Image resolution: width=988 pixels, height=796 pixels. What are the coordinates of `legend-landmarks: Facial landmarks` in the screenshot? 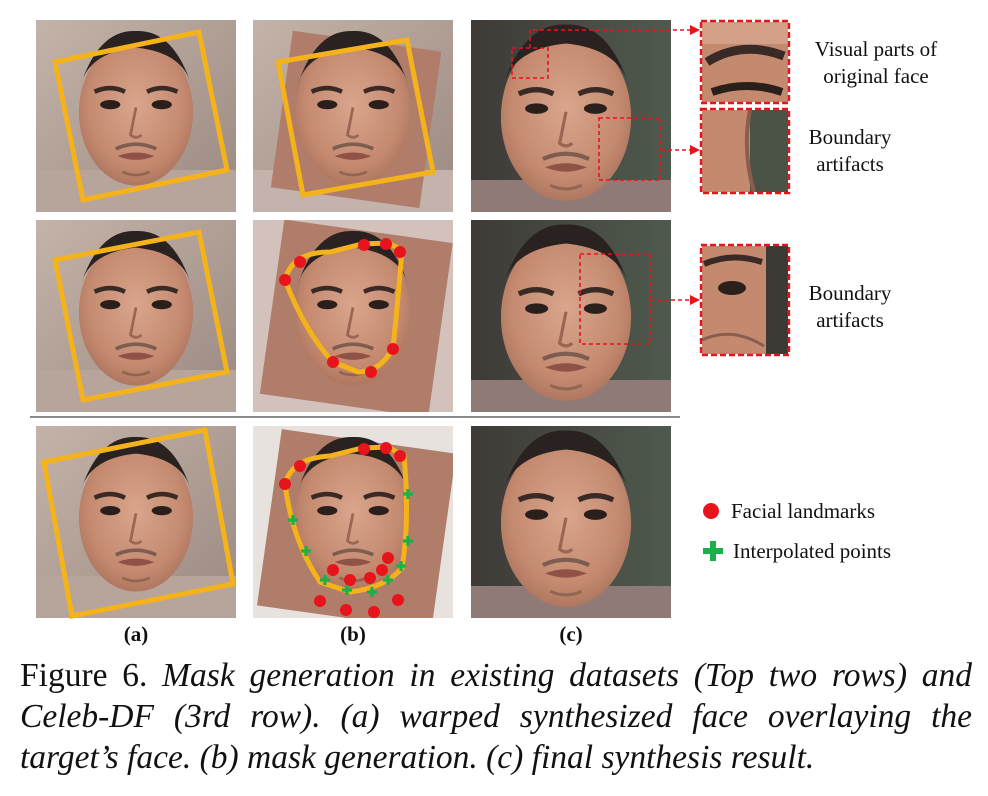 It's located at (789, 511).